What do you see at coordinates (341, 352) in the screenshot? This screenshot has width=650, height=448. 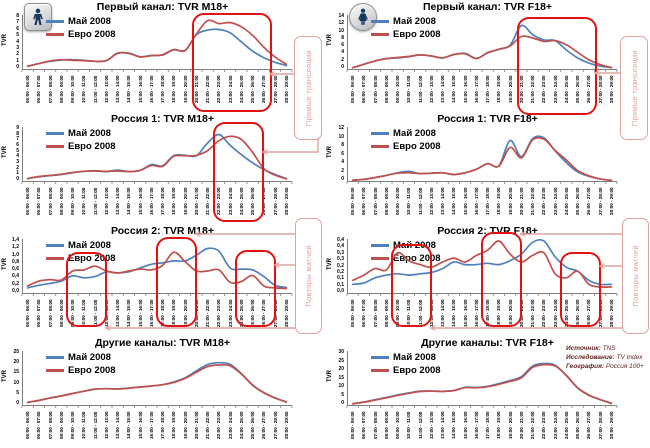 I see `y-tick: 30` at bounding box center [341, 352].